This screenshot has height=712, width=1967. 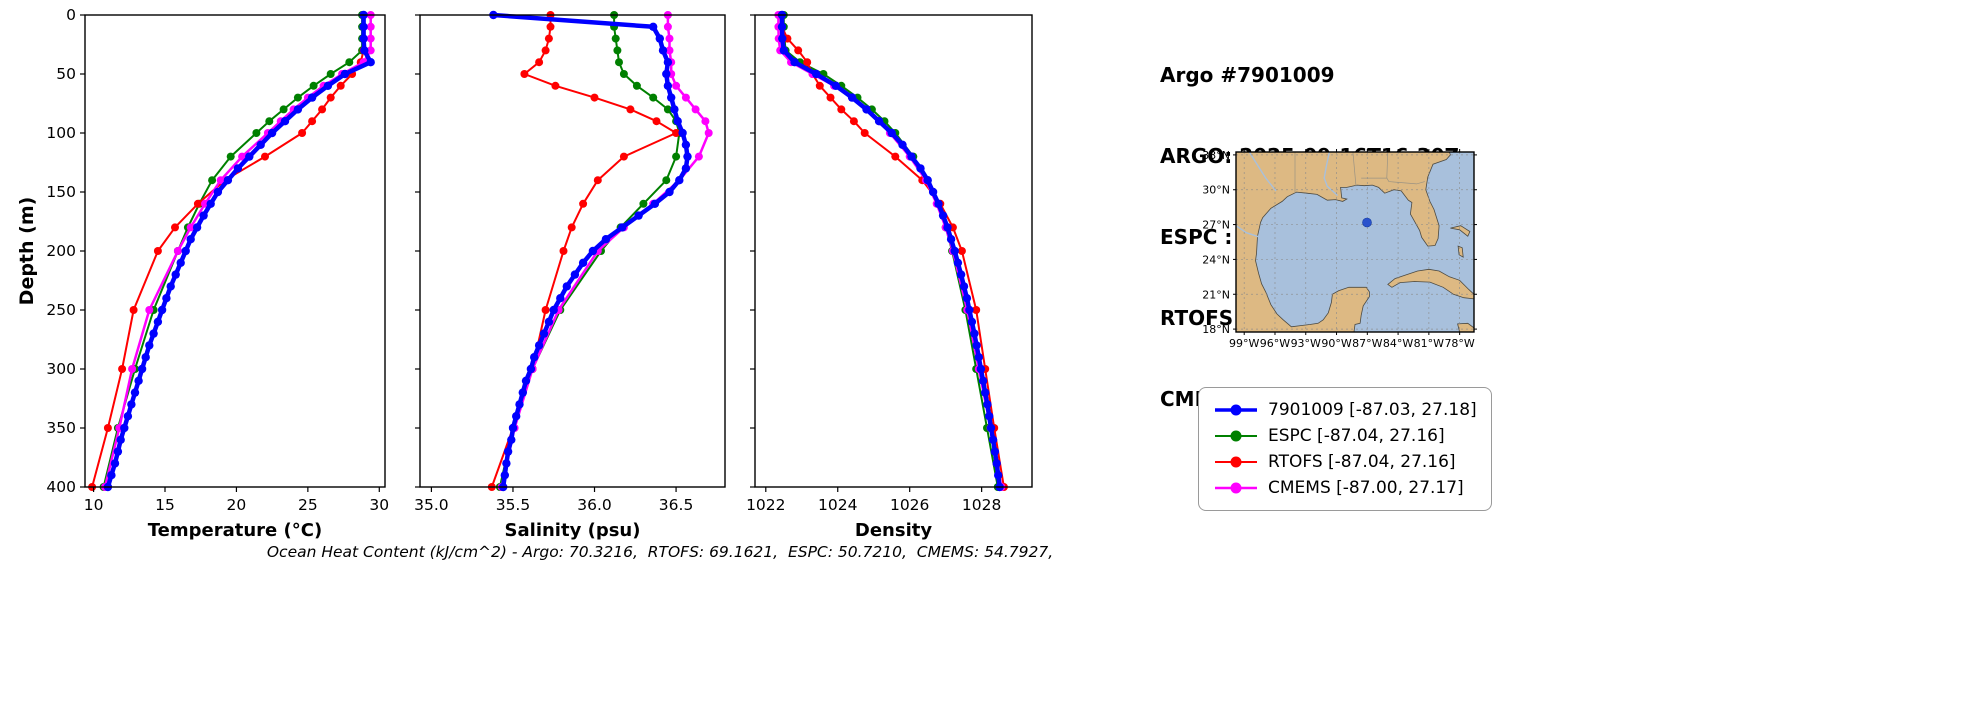 I want to click on svg-text: 0, so click(x=71, y=15).